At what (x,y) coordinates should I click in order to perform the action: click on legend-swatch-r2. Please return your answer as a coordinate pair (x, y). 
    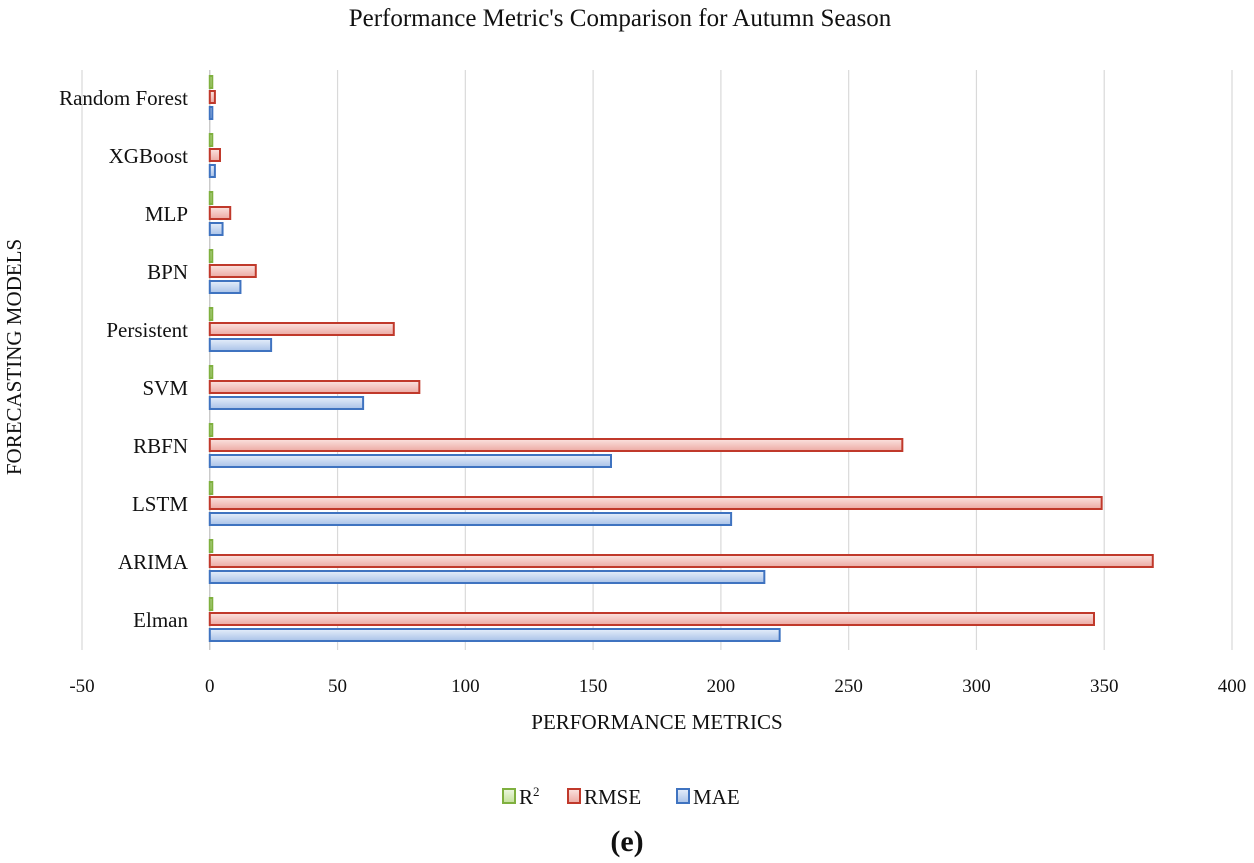
    Looking at the image, I should click on (509, 796).